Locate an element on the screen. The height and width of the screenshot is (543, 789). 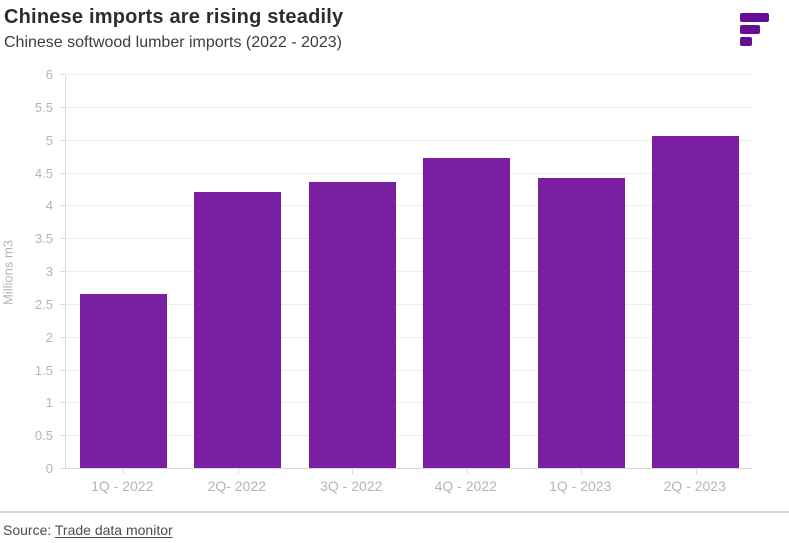
brand-logo-icon is located at coordinates (755, 30).